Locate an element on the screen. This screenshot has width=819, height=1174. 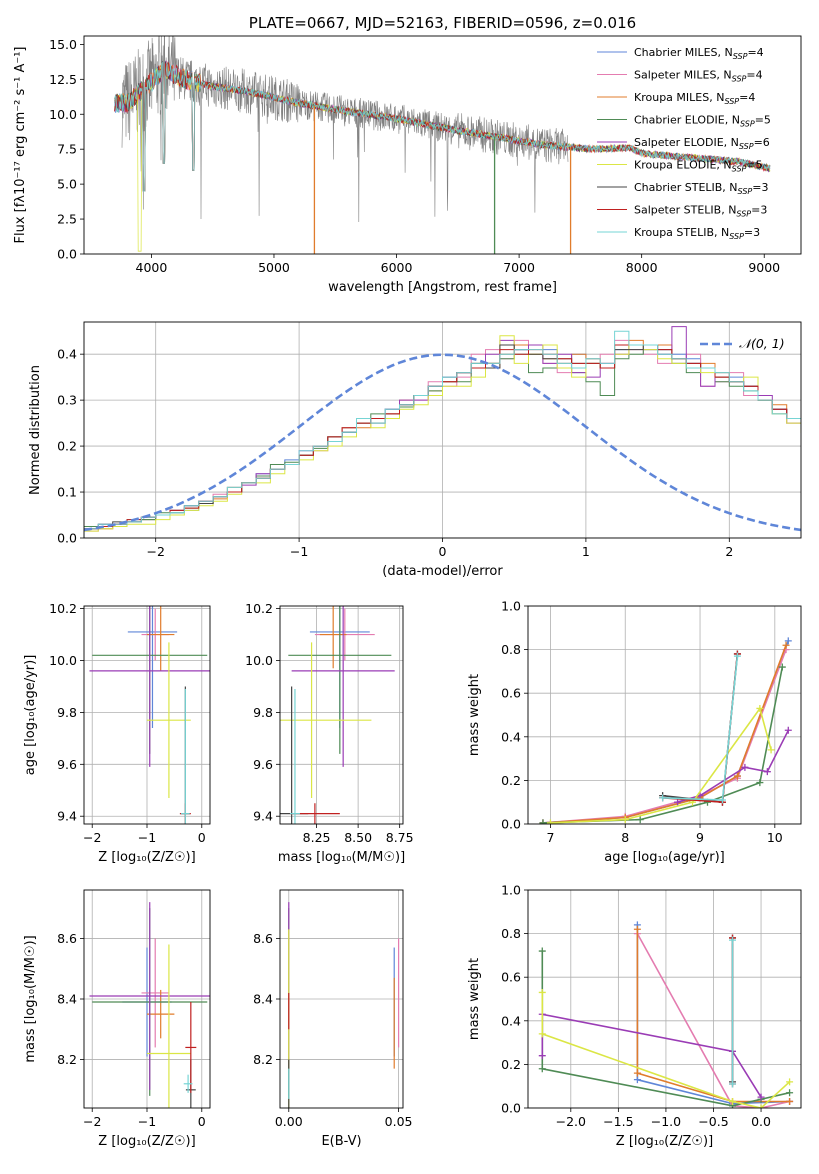
y-axis-label: age [log₁₀(age/yr)] is located at coordinates (30, 715).